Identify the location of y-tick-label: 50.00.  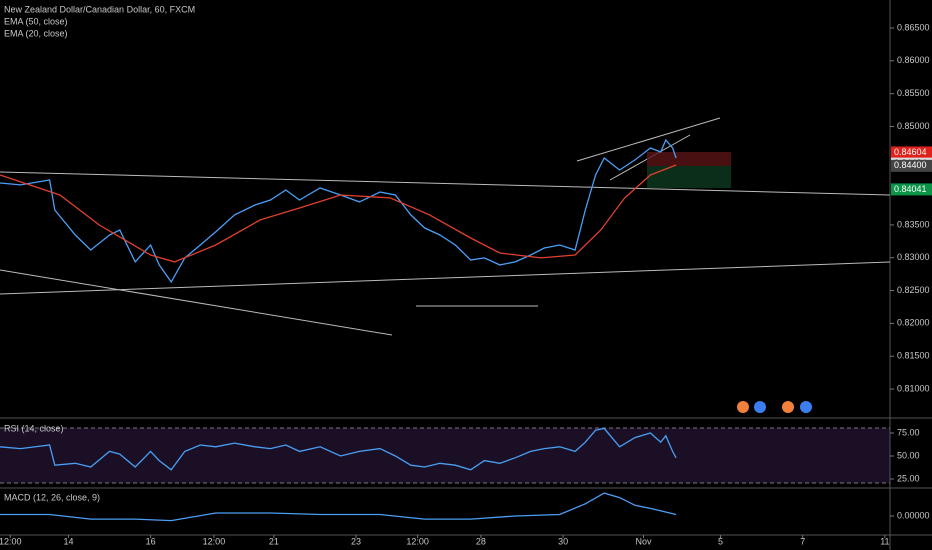
(908, 455).